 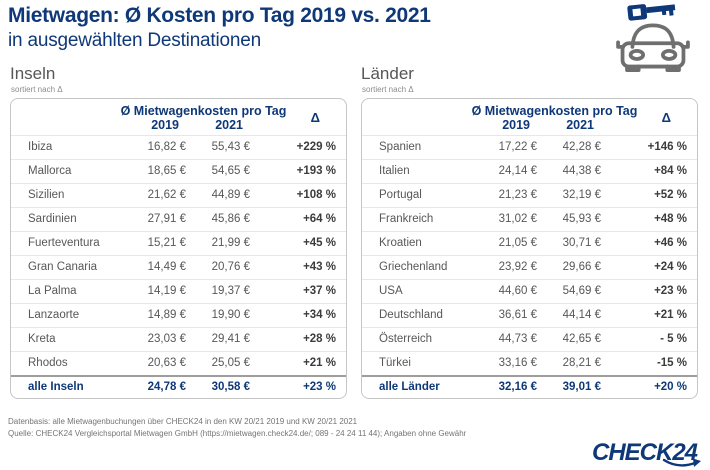 What do you see at coordinates (517, 243) in the screenshot?
I see `value-2019: 21,05 €` at bounding box center [517, 243].